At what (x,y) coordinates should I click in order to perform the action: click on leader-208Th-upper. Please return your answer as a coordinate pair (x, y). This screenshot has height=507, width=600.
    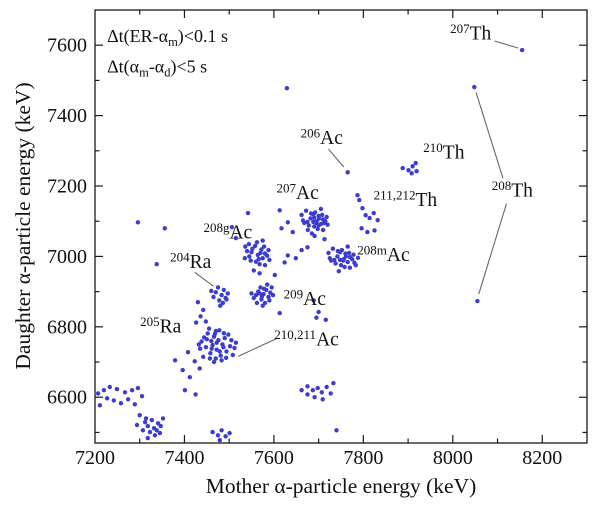
    Looking at the image, I should click on (489, 135).